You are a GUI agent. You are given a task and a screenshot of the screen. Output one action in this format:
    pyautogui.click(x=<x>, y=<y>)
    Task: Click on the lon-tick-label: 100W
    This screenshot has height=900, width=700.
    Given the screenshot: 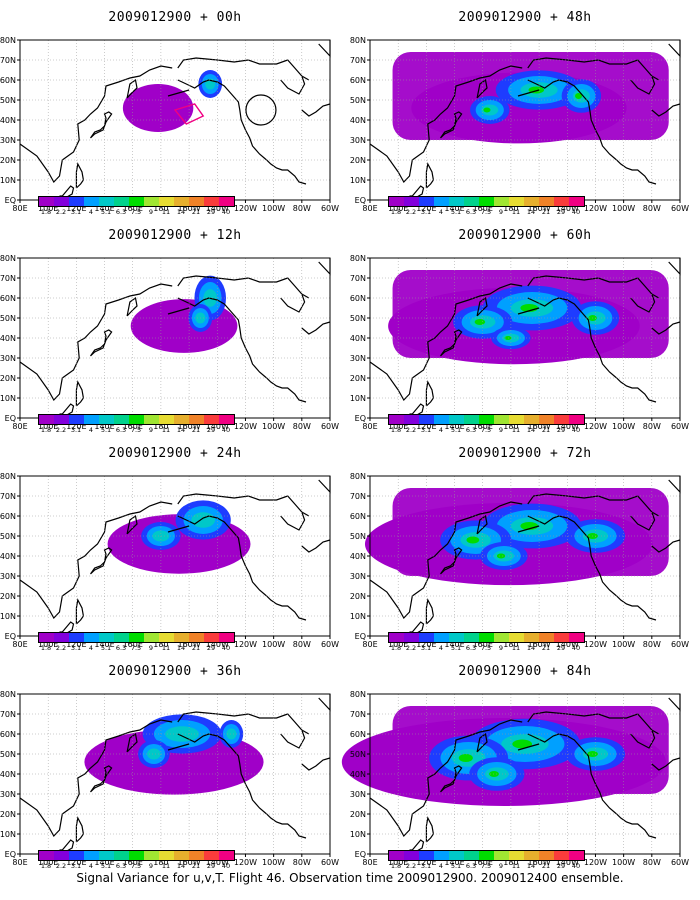 What is the action you would take?
    pyautogui.click(x=273, y=208)
    